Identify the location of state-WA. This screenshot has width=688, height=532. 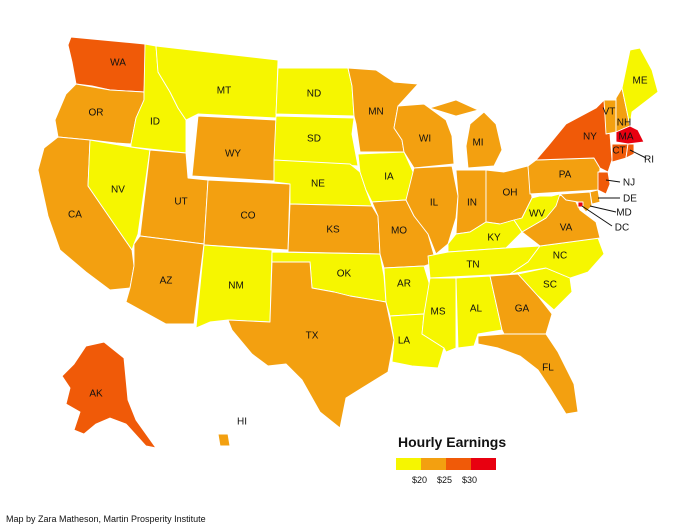
(107, 64).